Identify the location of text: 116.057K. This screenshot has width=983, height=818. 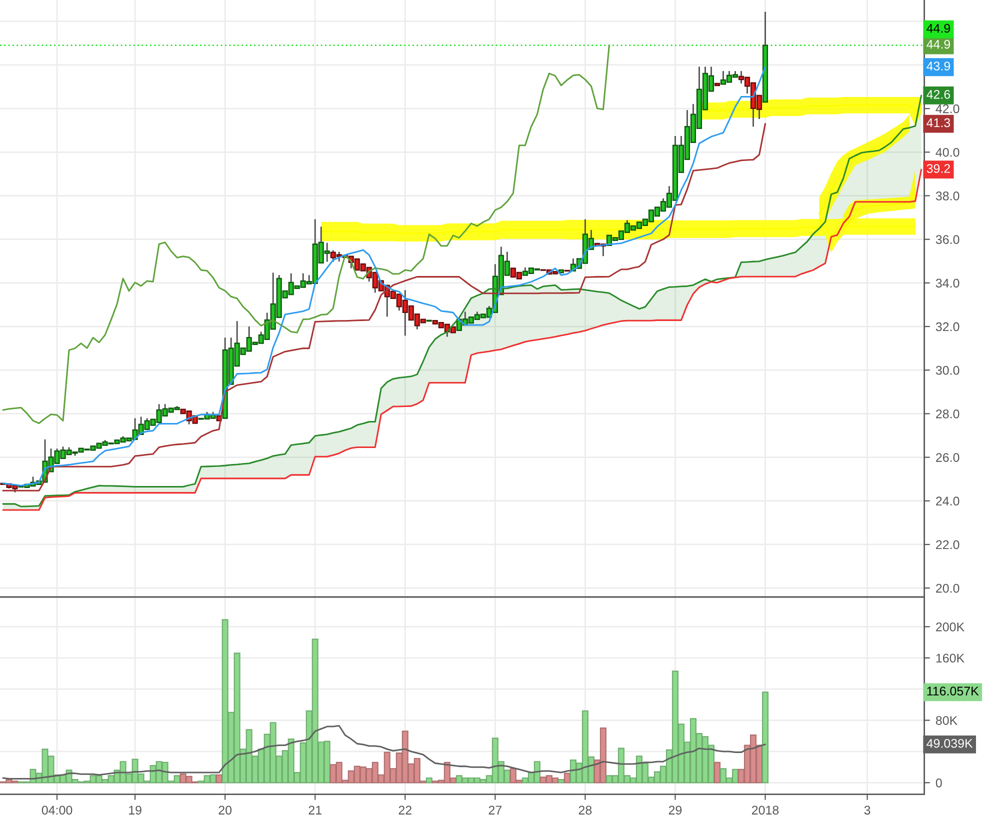
(953, 691).